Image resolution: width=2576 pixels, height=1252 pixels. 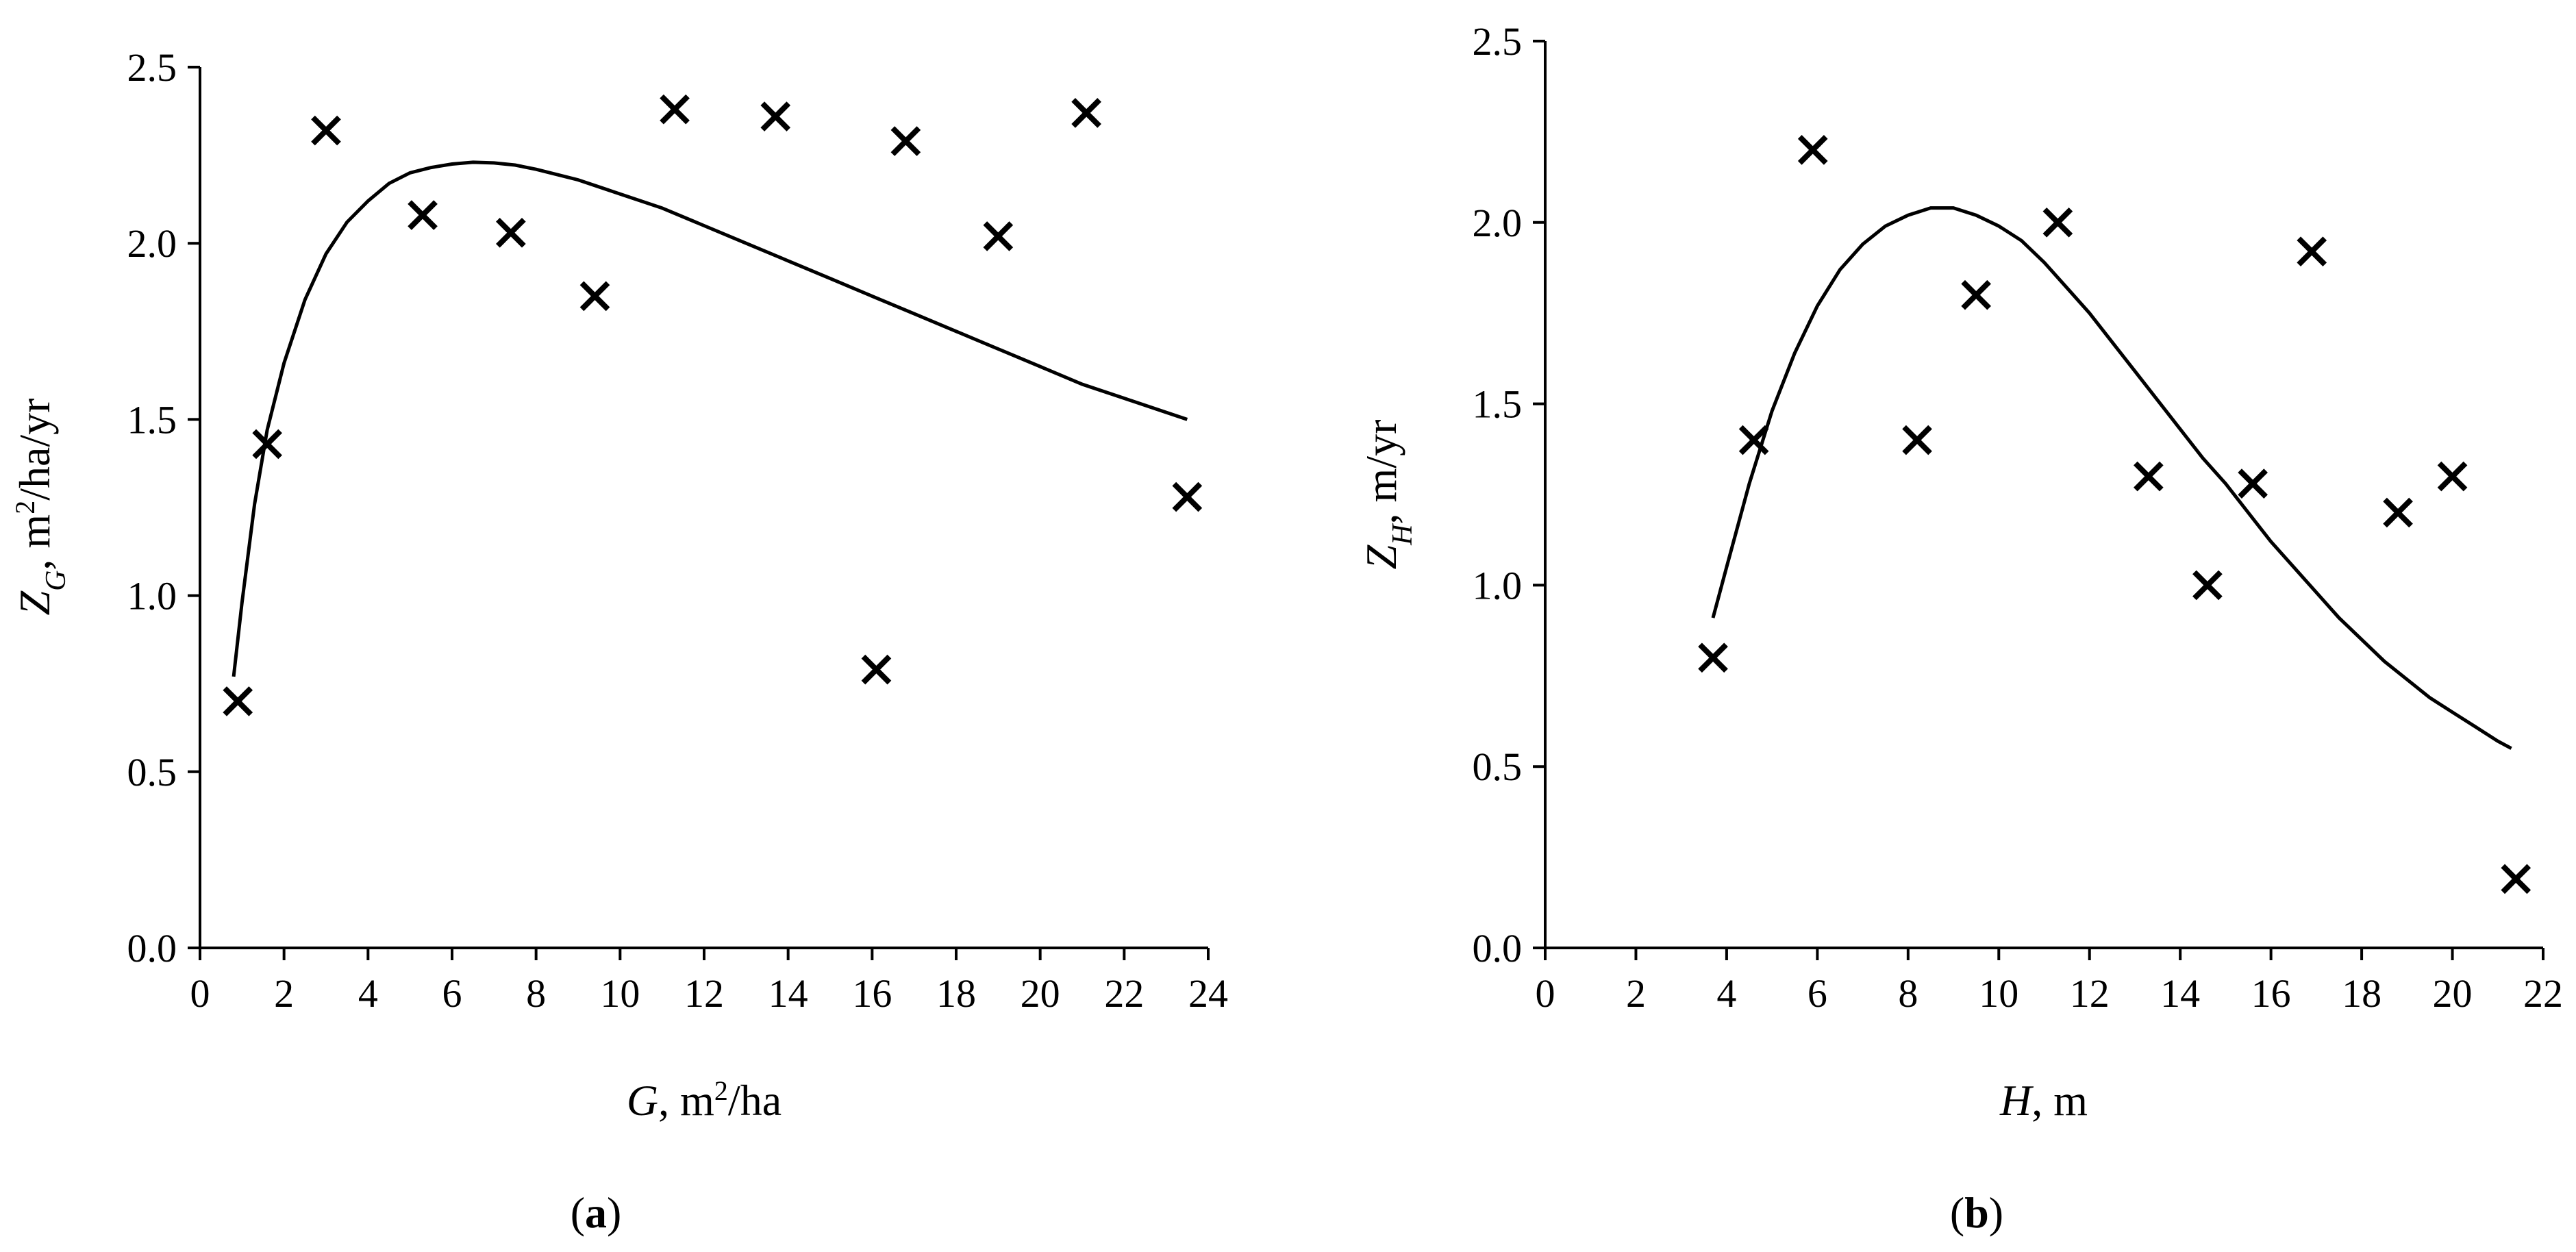 What do you see at coordinates (2049, 982) in the screenshot?
I see `x-ticks: 0 2 4 6 8 10 12 14 16 18 20 22` at bounding box center [2049, 982].